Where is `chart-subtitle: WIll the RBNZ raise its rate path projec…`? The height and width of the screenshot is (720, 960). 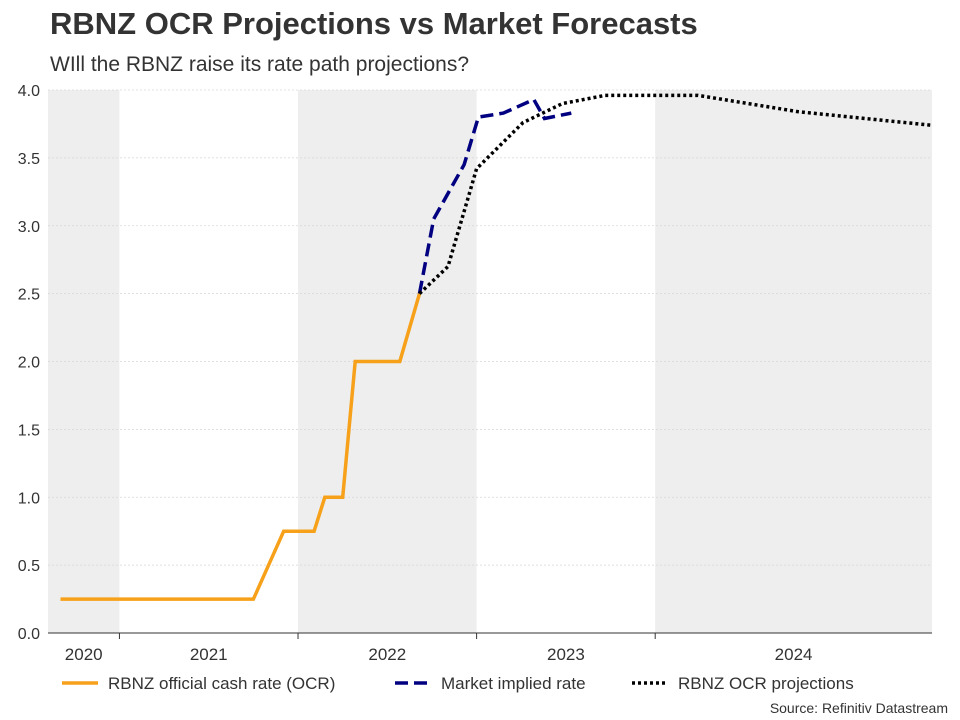
chart-subtitle: WIll the RBNZ raise its rate path projec… is located at coordinates (259, 64).